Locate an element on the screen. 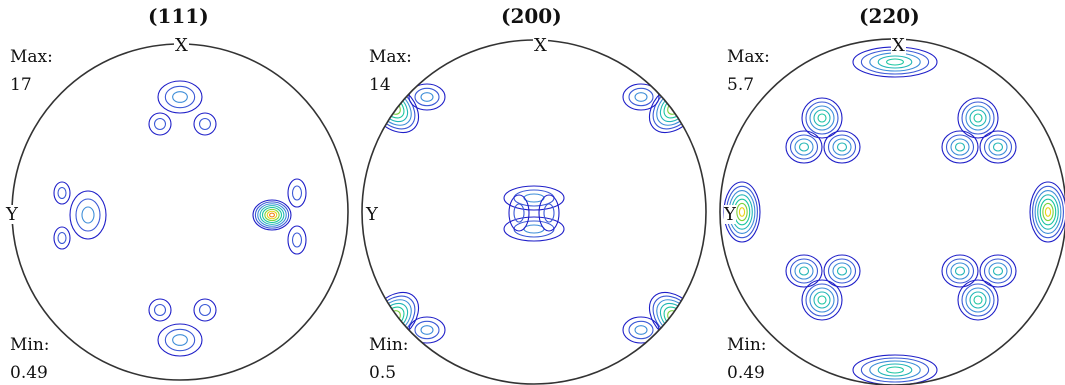 This screenshot has width=1065, height=385. contour-bottom-rim is located at coordinates (895, 369).